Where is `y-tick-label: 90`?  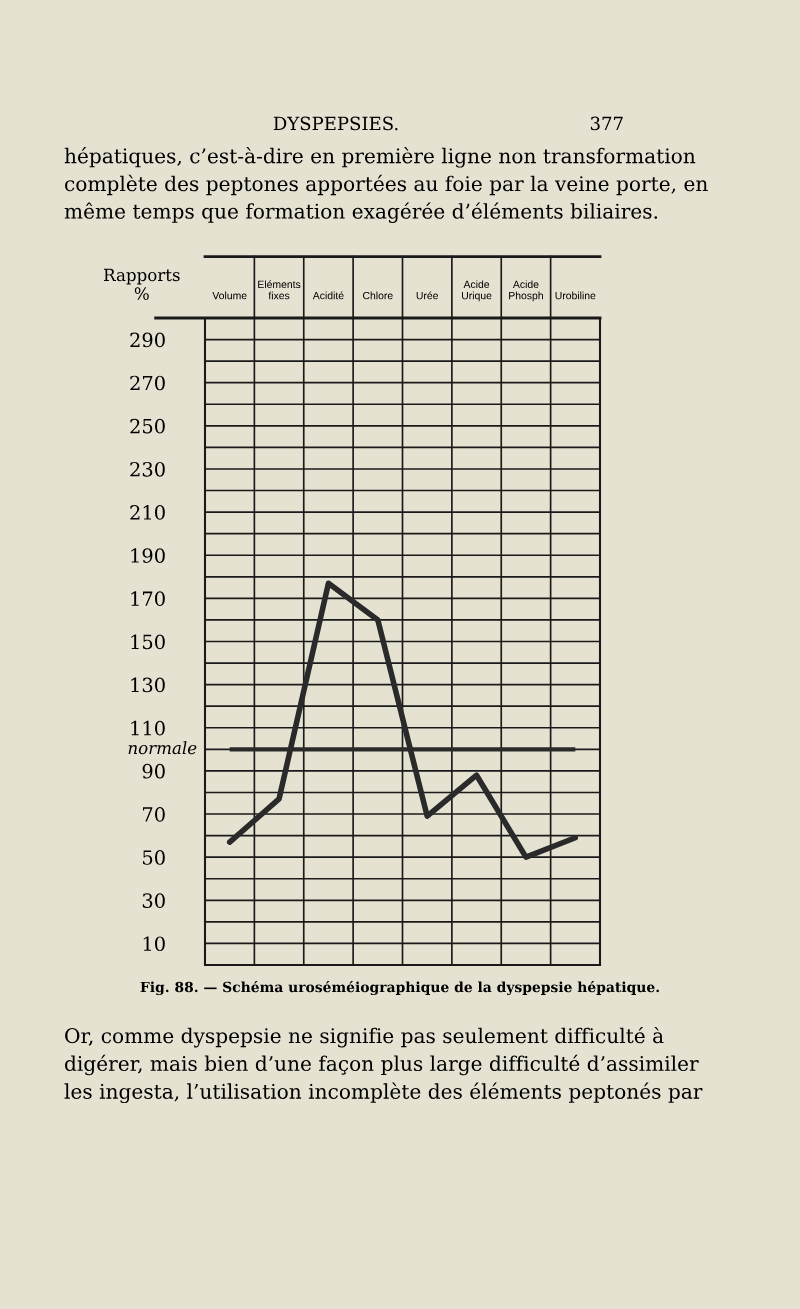
y-tick-label: 90 is located at coordinates (153, 771).